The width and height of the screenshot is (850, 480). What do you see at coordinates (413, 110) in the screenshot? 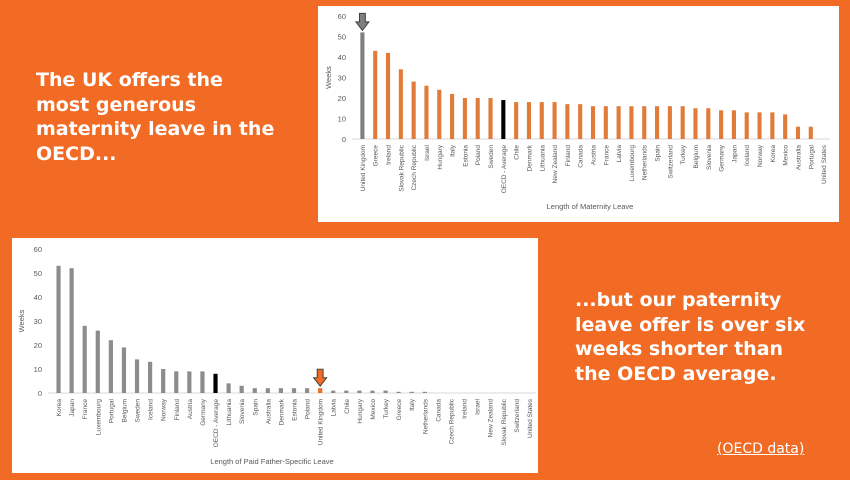
I see `maternity-bar-czech-republic` at bounding box center [413, 110].